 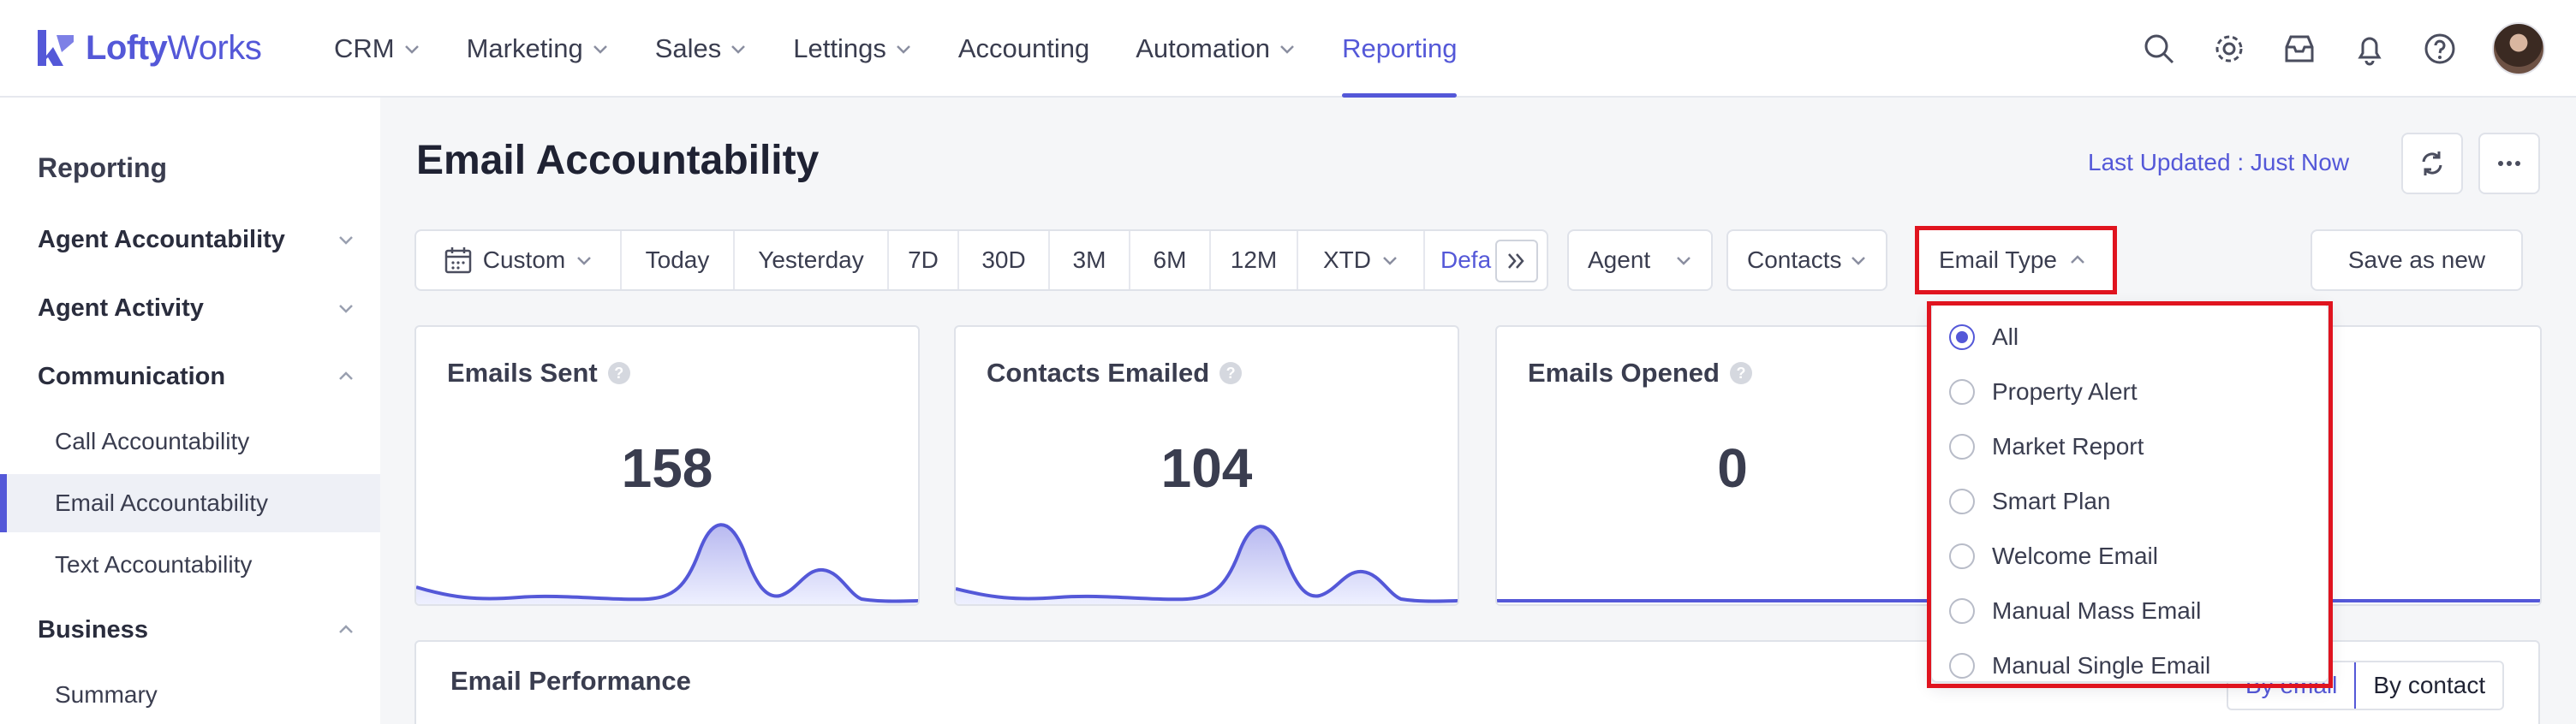 I want to click on date-7d: 7D, so click(x=924, y=260).